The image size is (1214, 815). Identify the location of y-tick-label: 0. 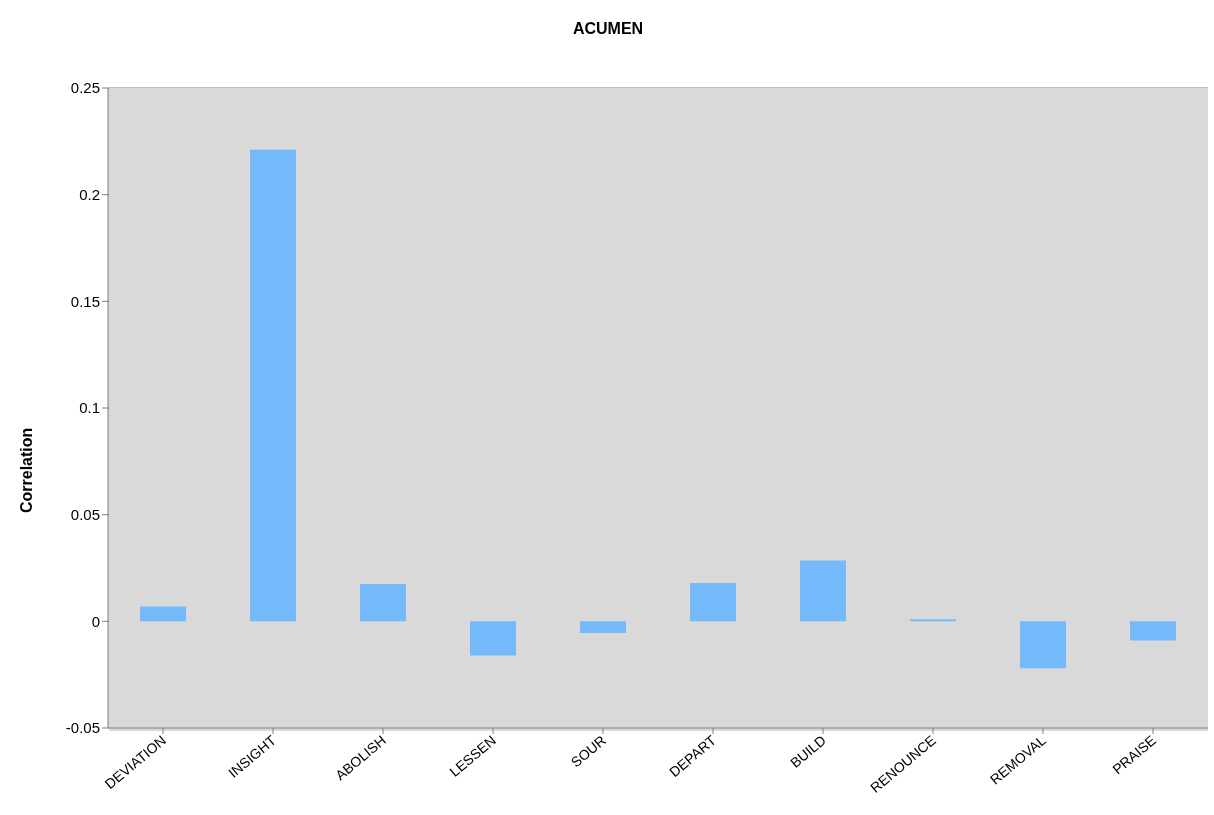
(95, 621).